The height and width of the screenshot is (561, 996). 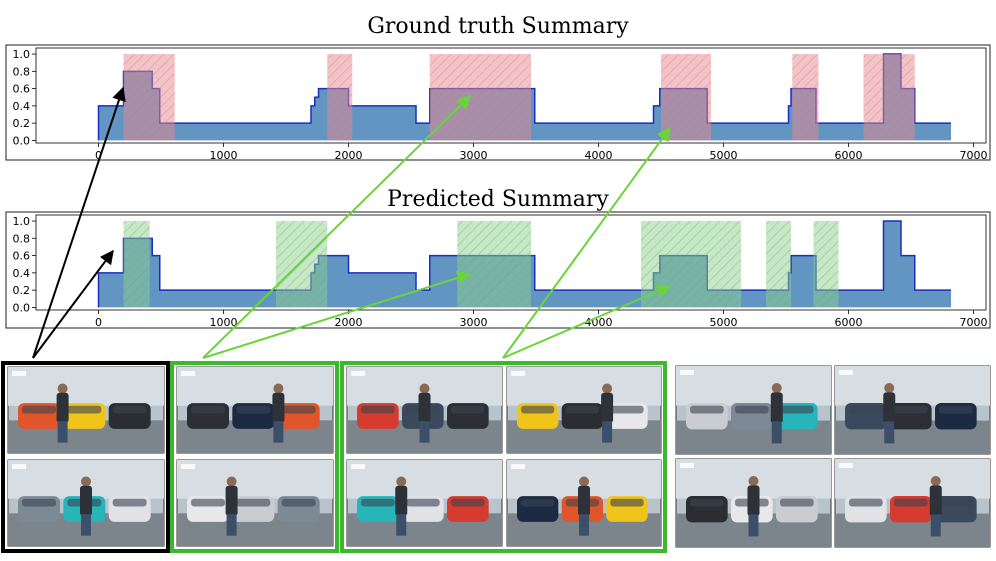 I want to click on chart-title: Predicted Summary, so click(x=498, y=199).